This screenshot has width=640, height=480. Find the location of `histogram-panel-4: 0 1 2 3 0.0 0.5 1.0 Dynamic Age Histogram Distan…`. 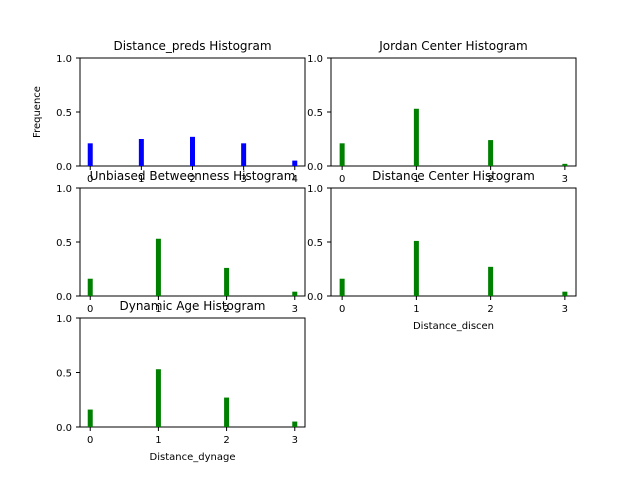

histogram-panel-4: 0 1 2 3 0.0 0.5 1.0 Dynamic Age Histogram Distan… is located at coordinates (181, 381).